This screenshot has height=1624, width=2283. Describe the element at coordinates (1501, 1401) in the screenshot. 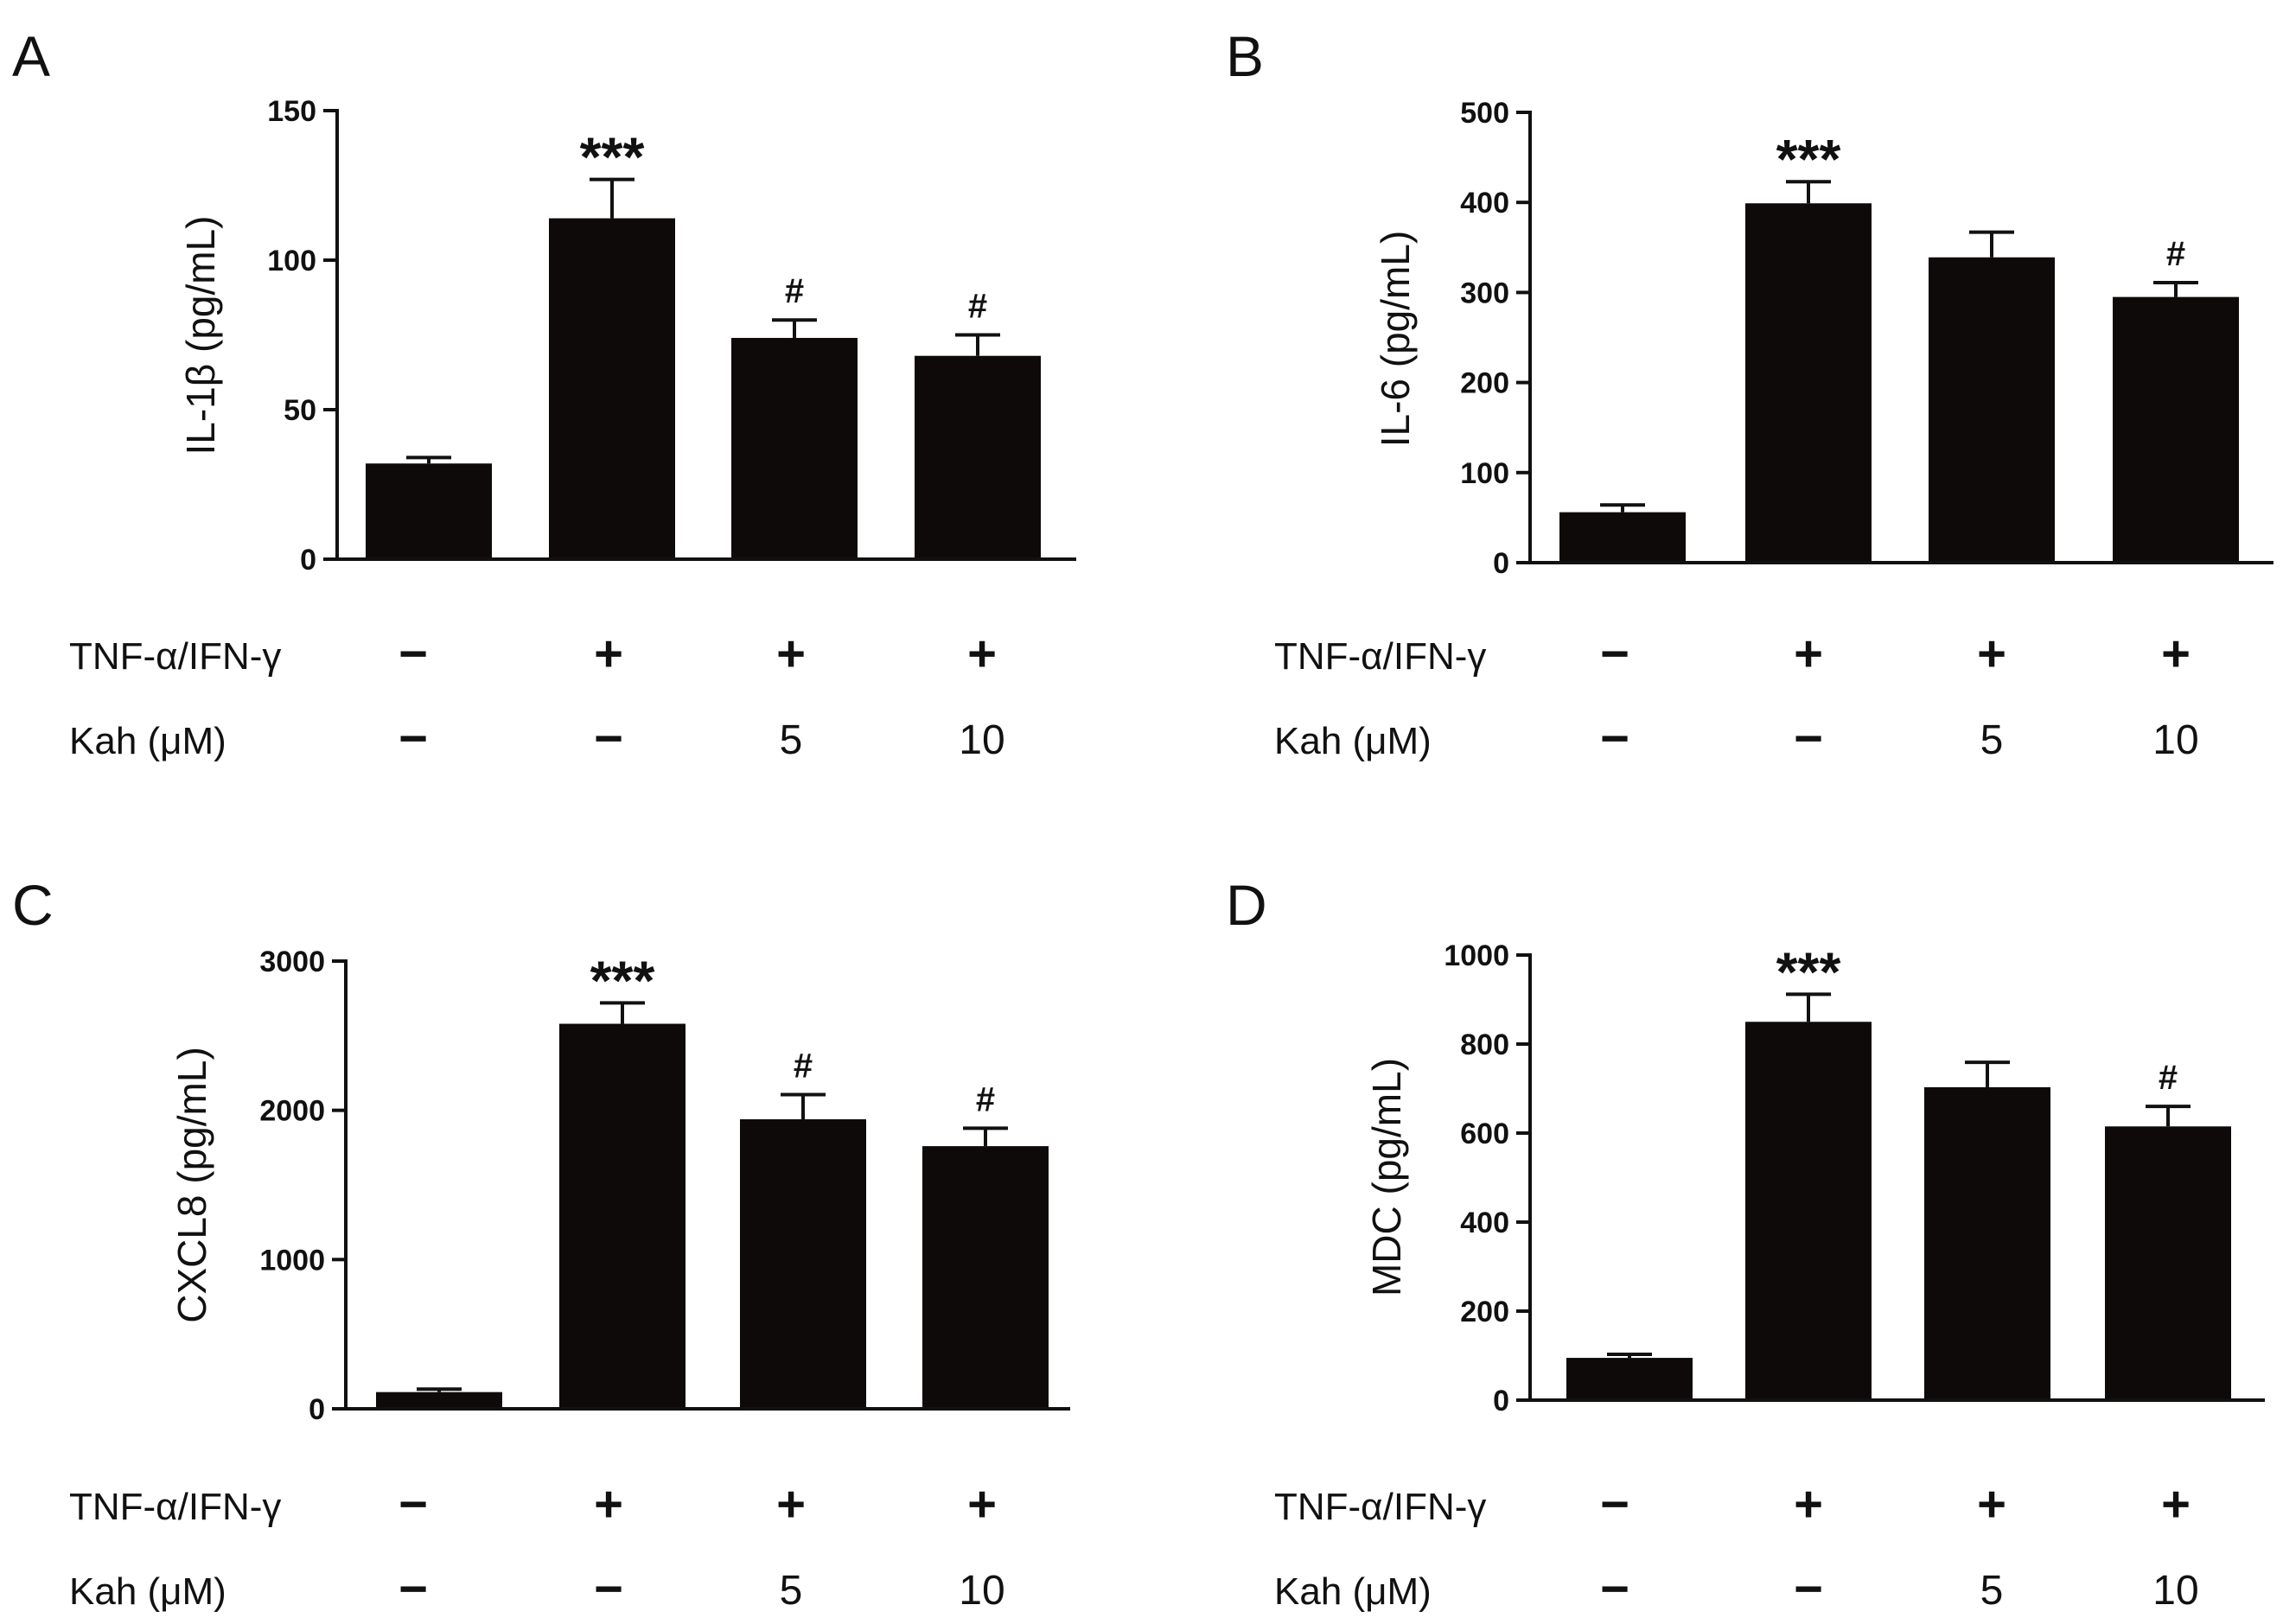

I see `panel-d-y-tick-label-0: 0` at that location.